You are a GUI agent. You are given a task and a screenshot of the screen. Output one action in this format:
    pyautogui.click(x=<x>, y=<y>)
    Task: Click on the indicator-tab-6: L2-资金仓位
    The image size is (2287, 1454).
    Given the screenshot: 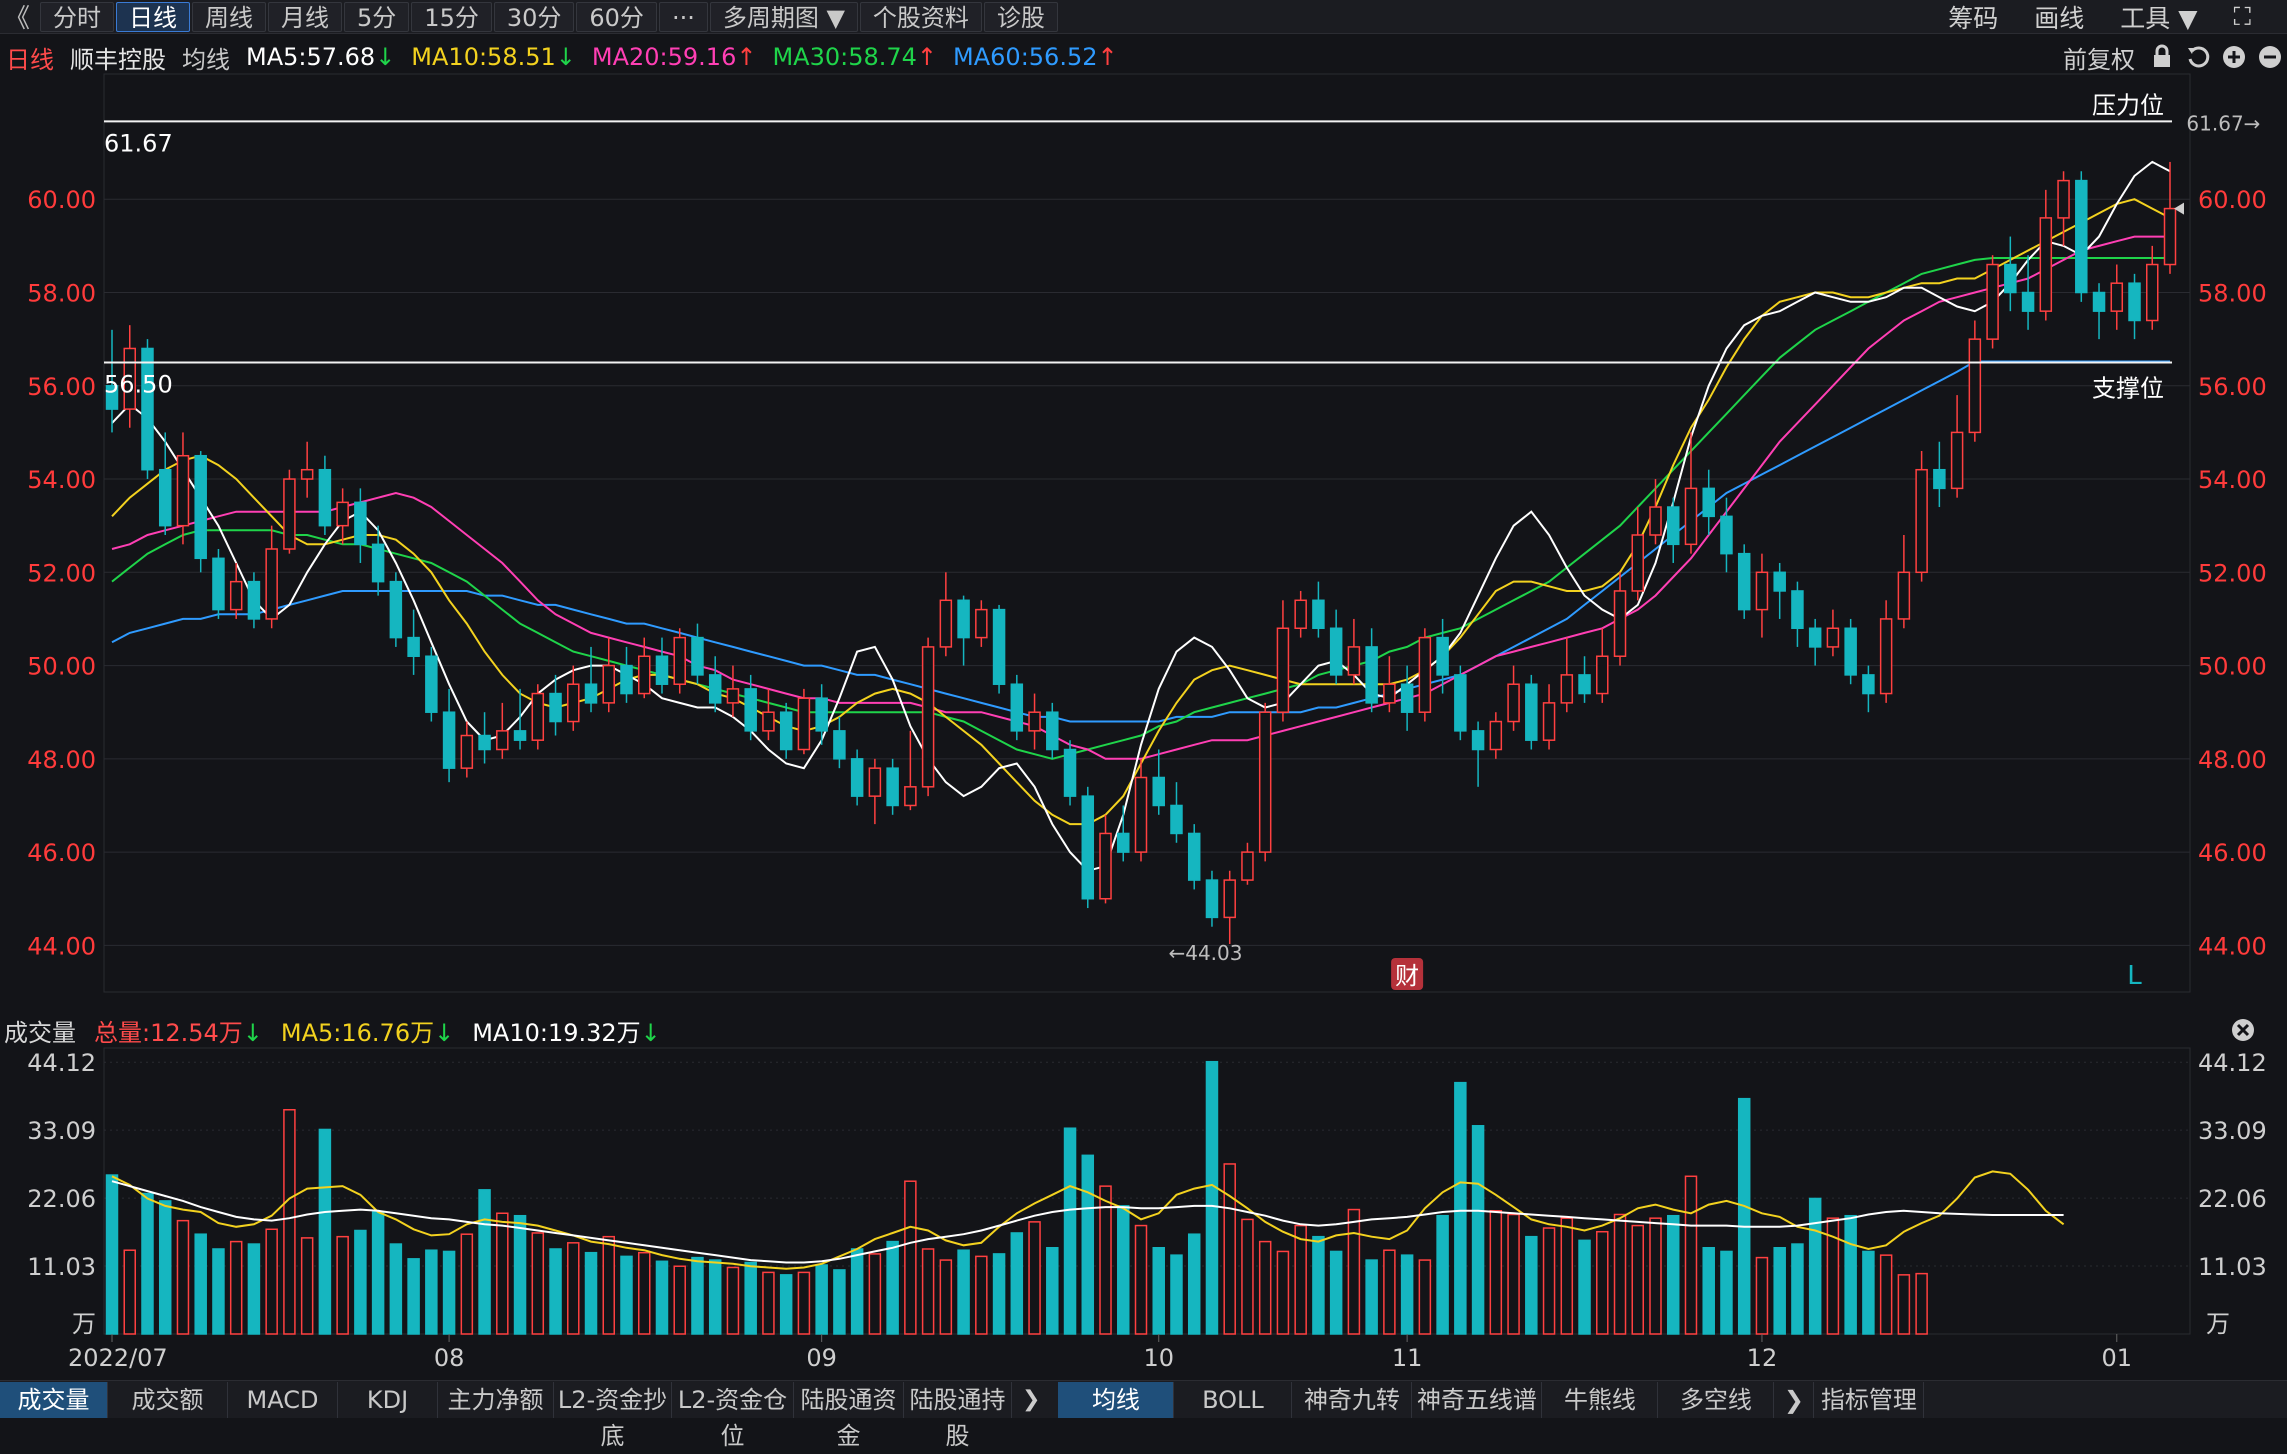 What is the action you would take?
    pyautogui.click(x=733, y=1415)
    